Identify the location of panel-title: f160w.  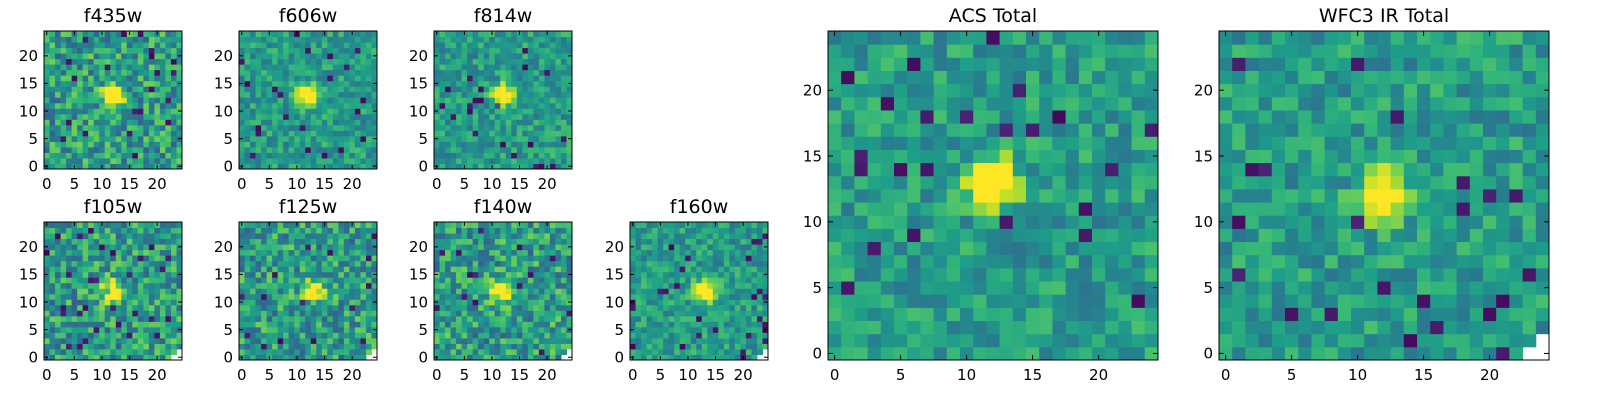
(699, 207).